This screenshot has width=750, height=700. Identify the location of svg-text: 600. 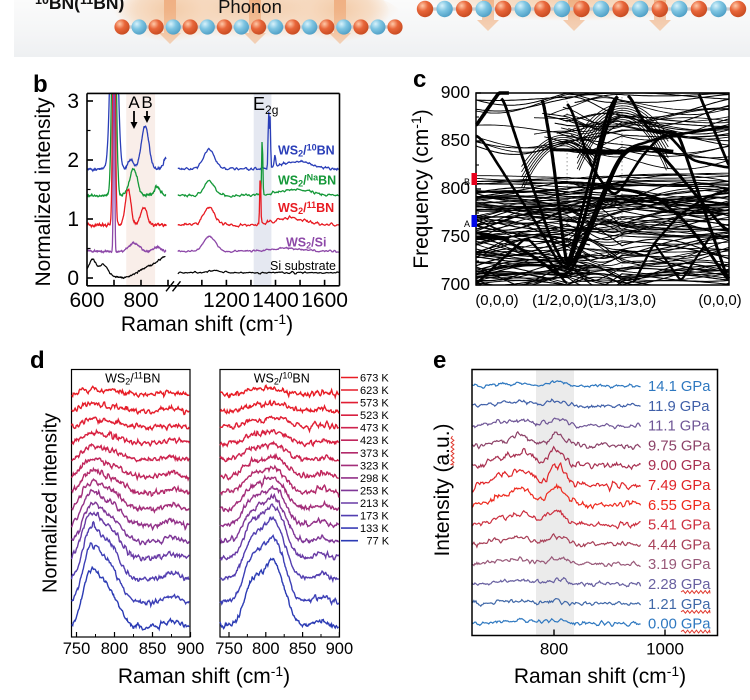
(86, 300).